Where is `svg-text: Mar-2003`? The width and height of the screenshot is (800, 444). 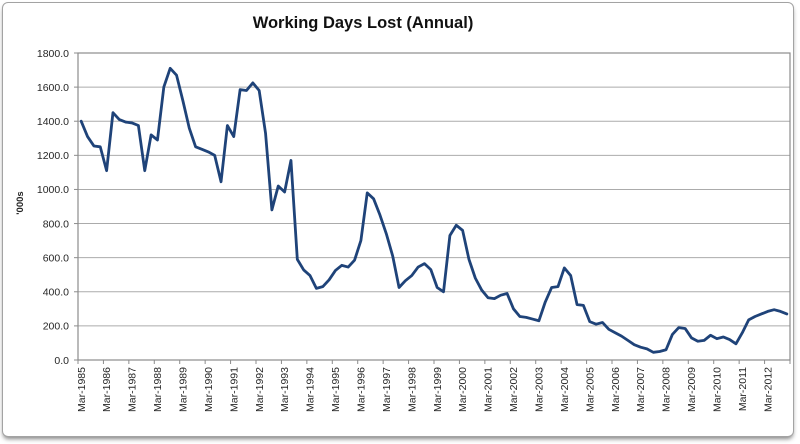
svg-text: Mar-2003 is located at coordinates (539, 389).